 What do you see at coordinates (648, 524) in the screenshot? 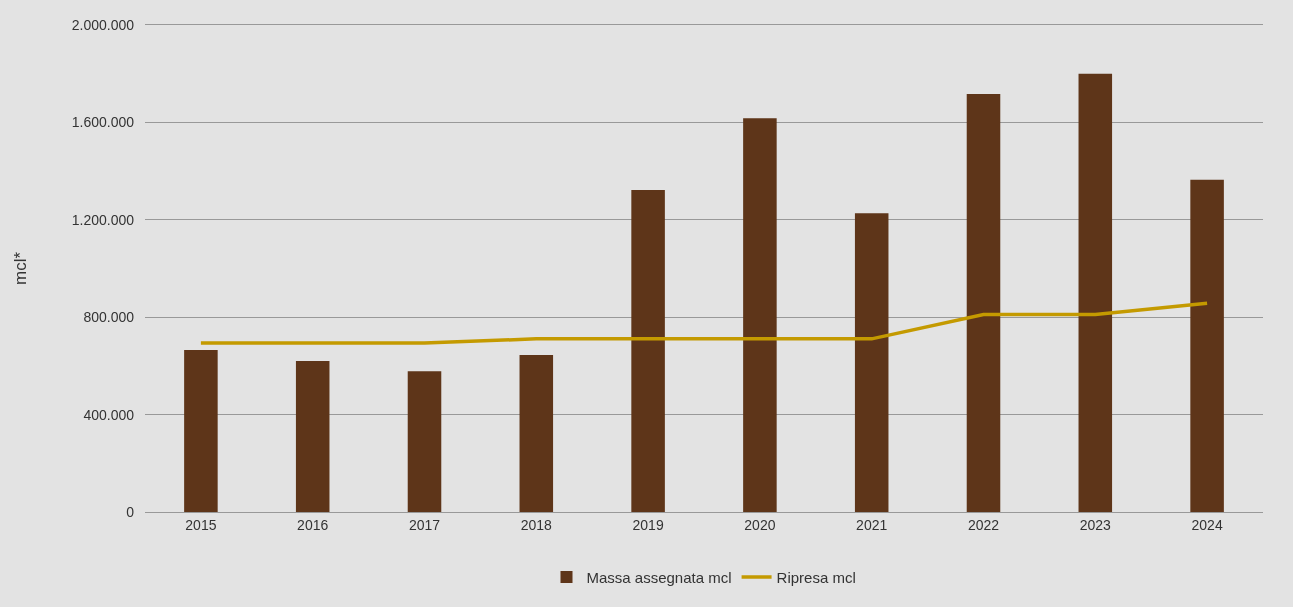
I see `x-tick-label: 2019` at bounding box center [648, 524].